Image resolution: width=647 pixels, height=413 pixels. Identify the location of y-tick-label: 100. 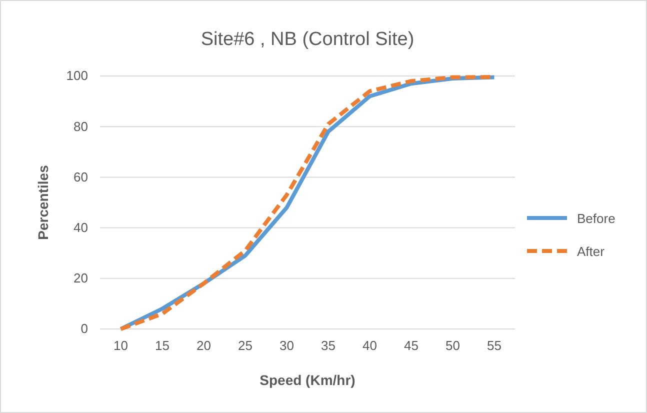
(77, 76).